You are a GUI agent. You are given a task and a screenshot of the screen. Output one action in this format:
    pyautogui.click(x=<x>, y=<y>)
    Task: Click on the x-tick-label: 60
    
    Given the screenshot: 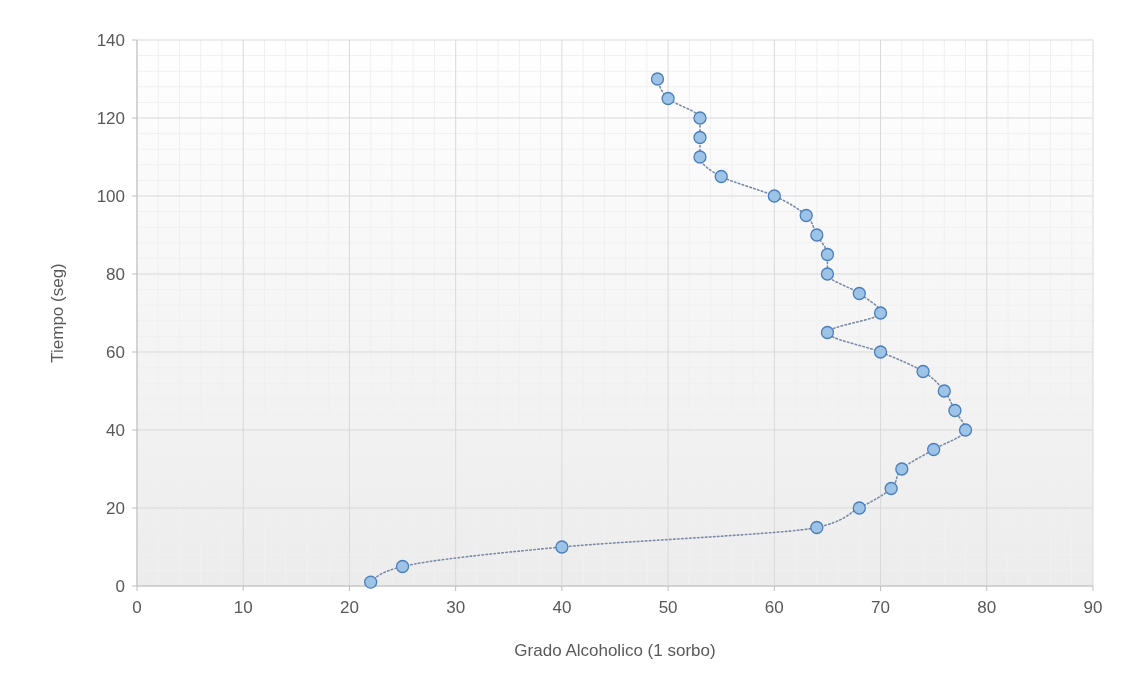 What is the action you would take?
    pyautogui.click(x=774, y=607)
    